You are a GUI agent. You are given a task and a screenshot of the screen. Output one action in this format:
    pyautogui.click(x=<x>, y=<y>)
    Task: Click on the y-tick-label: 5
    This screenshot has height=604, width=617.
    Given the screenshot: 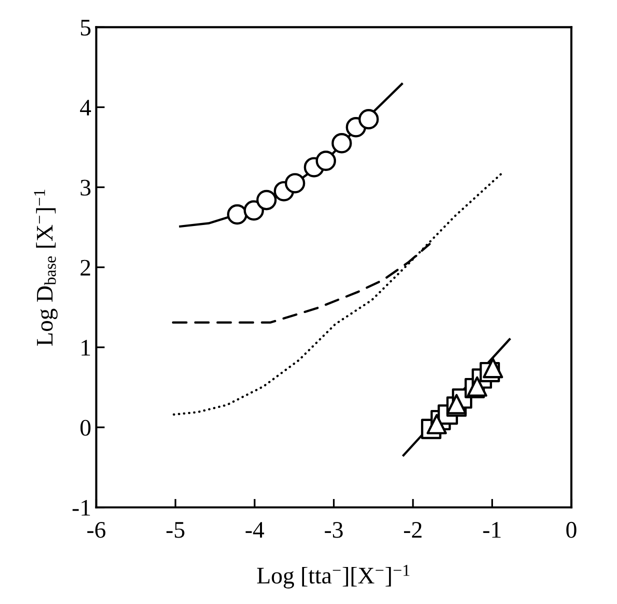 What is the action you would take?
    pyautogui.click(x=85, y=28)
    